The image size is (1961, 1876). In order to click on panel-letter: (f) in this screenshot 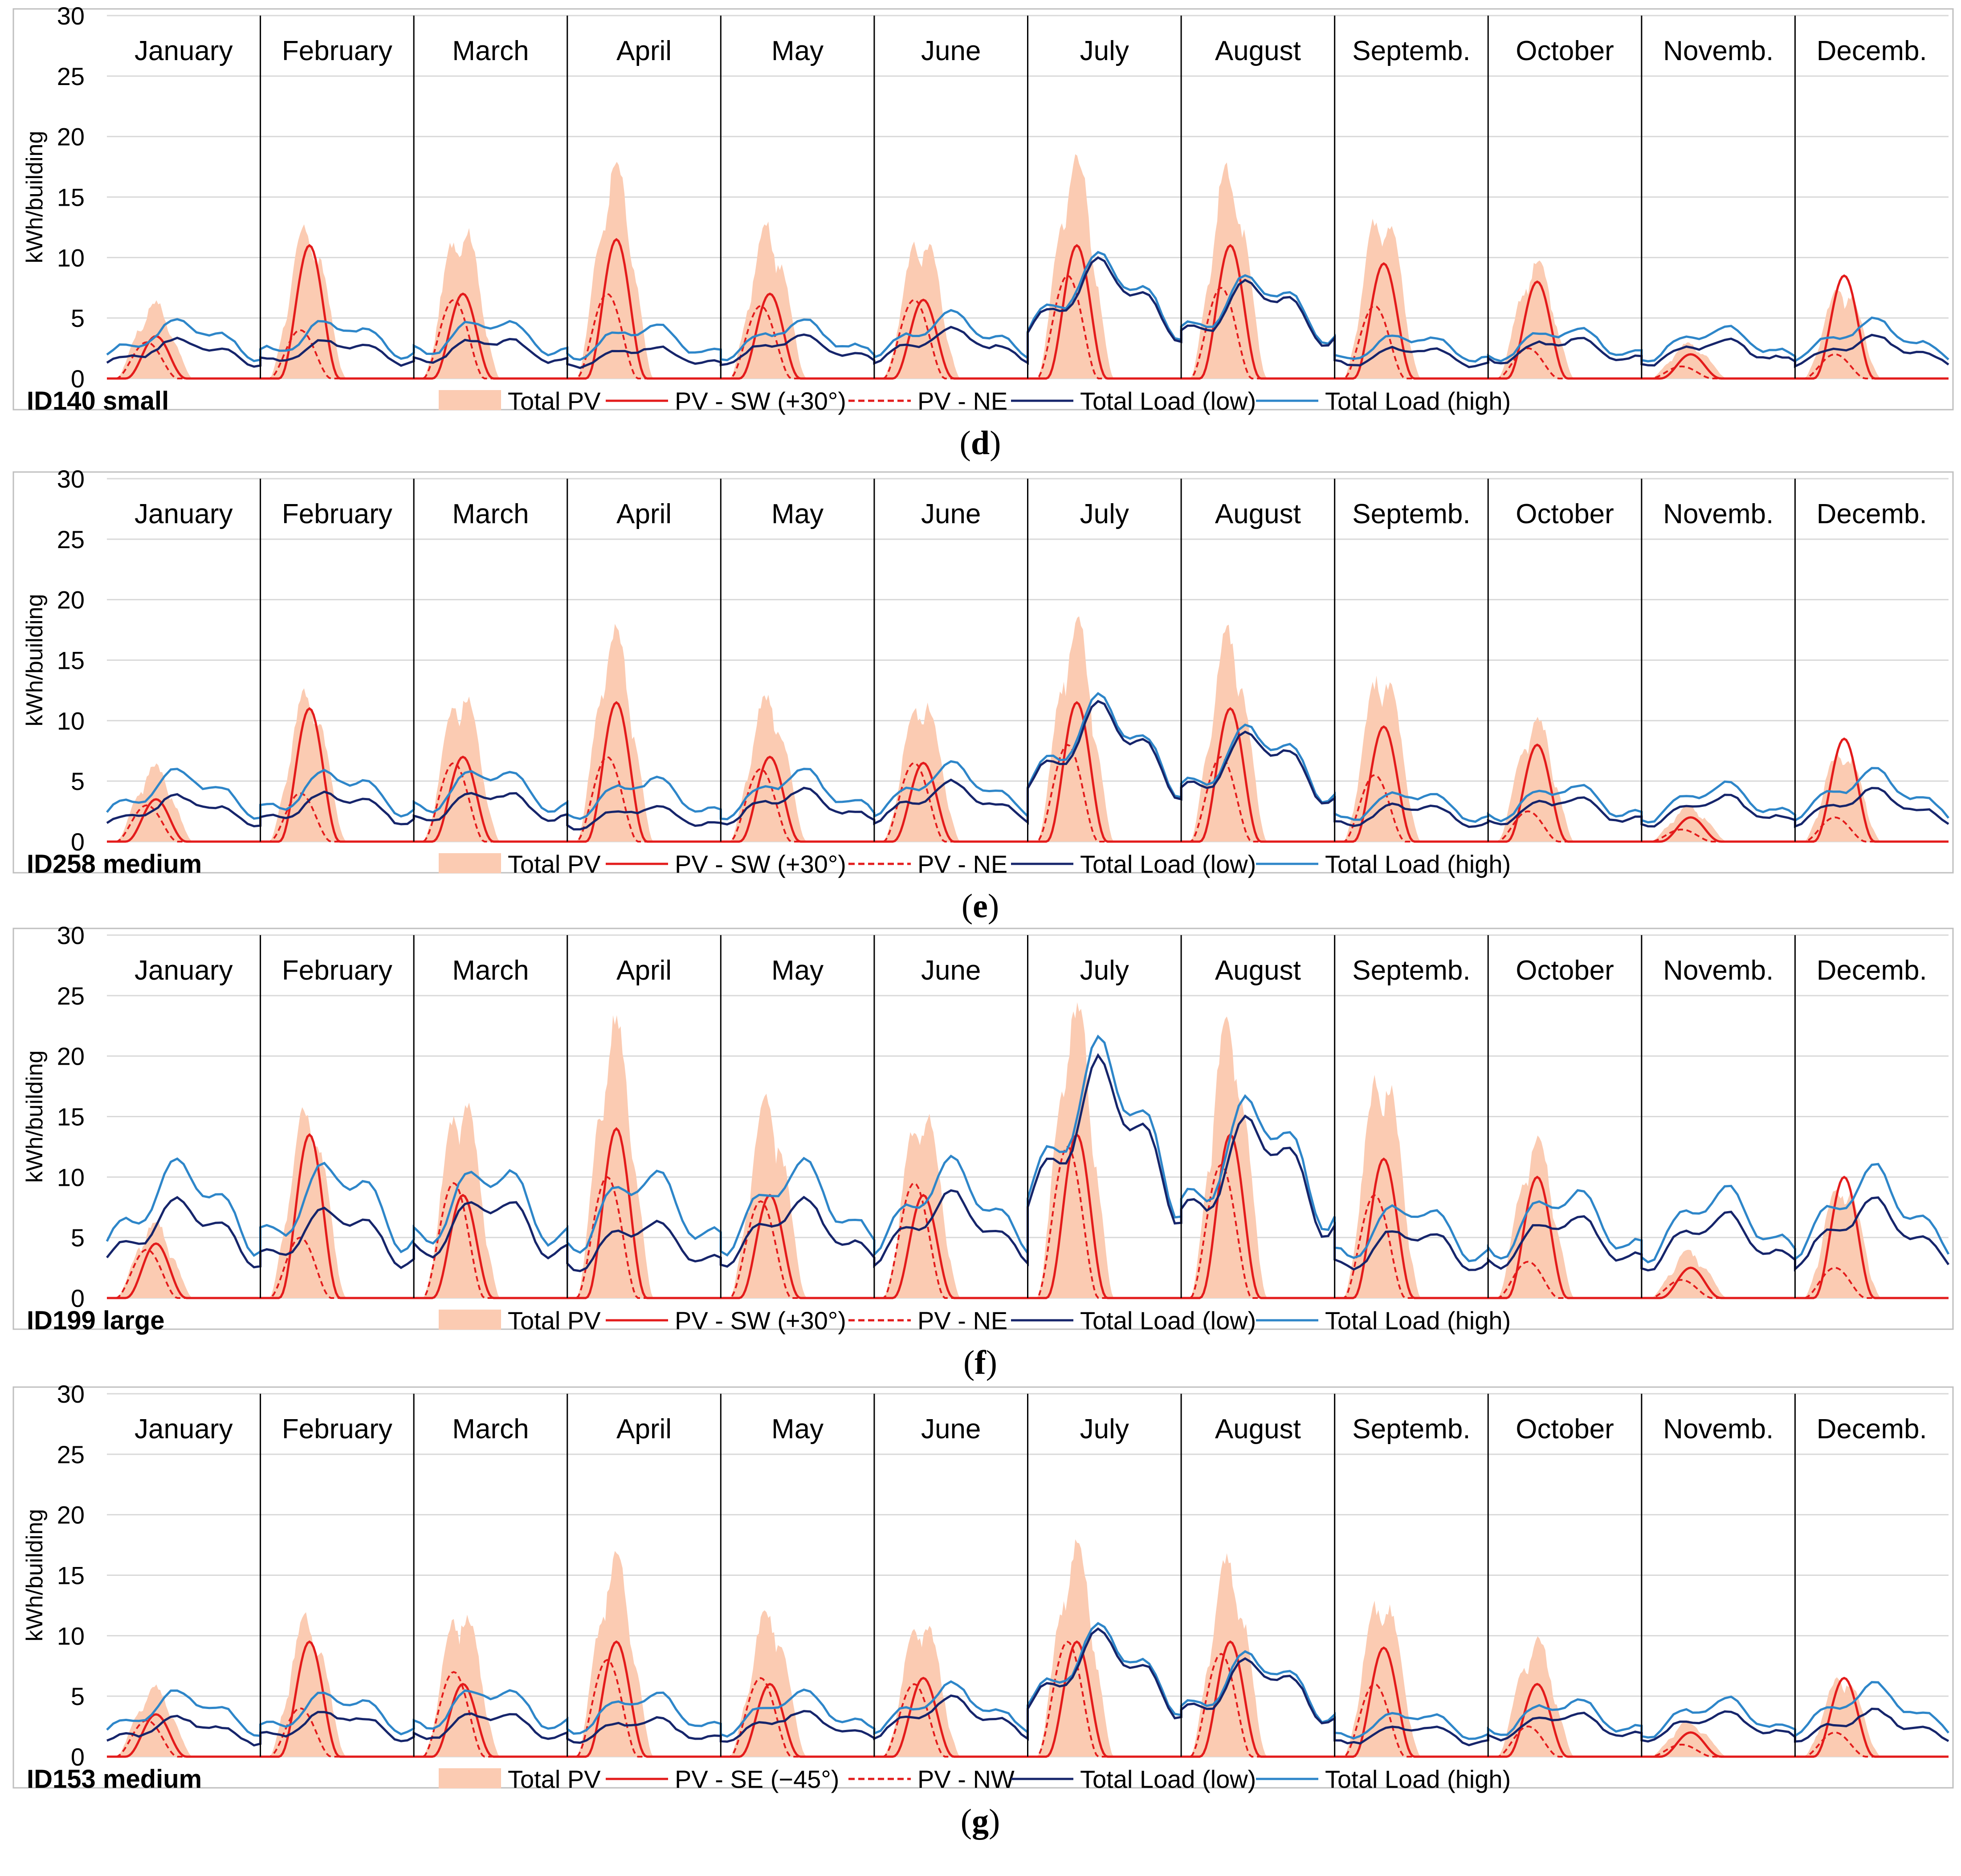, I will do `click(980, 1362)`.